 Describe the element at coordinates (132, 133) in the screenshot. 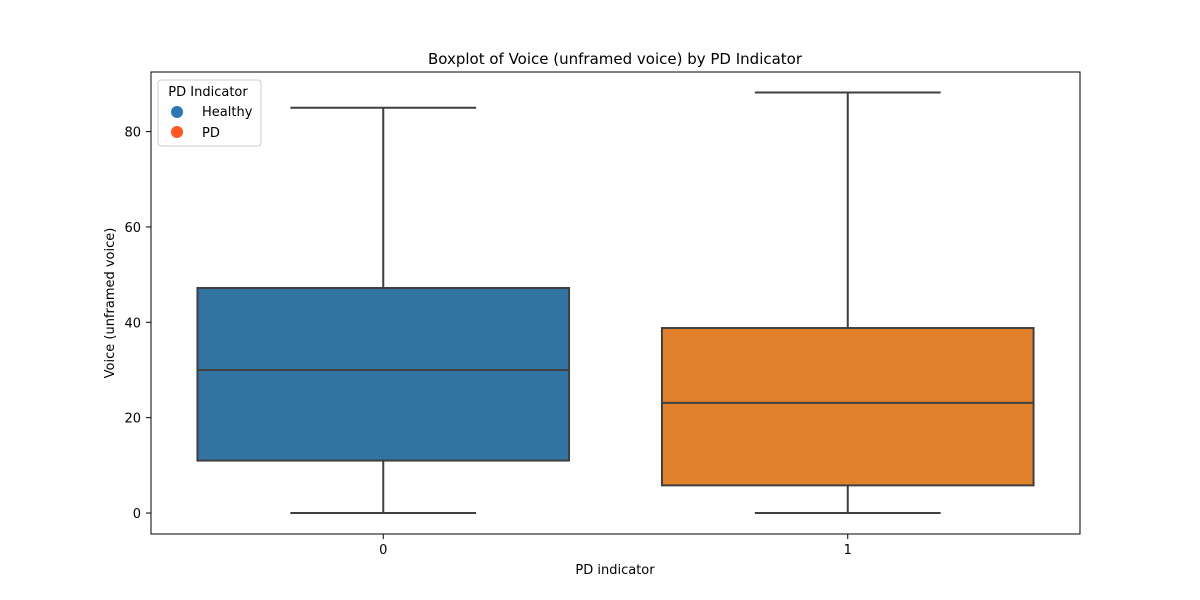

I see `y-tick-label: 80` at that location.